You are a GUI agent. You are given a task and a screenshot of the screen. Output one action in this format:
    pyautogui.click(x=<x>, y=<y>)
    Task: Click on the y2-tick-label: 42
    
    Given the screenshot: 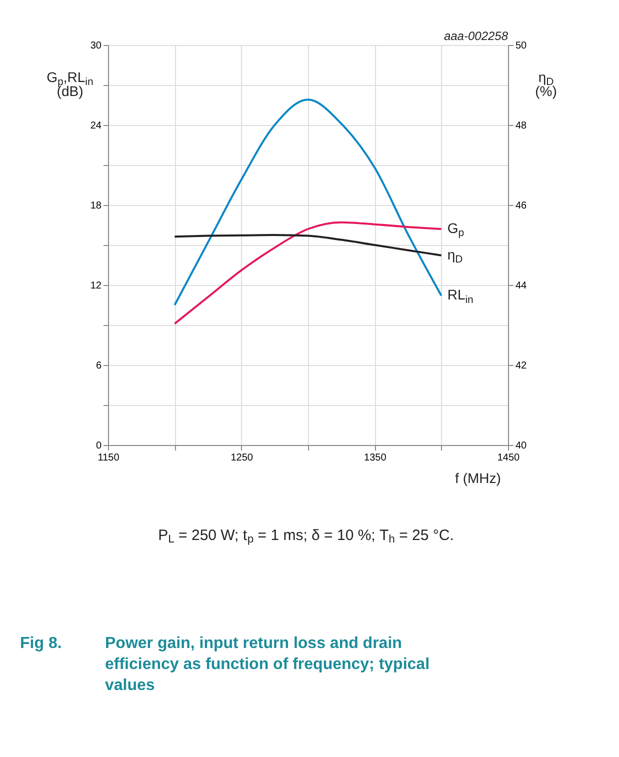 What is the action you would take?
    pyautogui.click(x=522, y=366)
    